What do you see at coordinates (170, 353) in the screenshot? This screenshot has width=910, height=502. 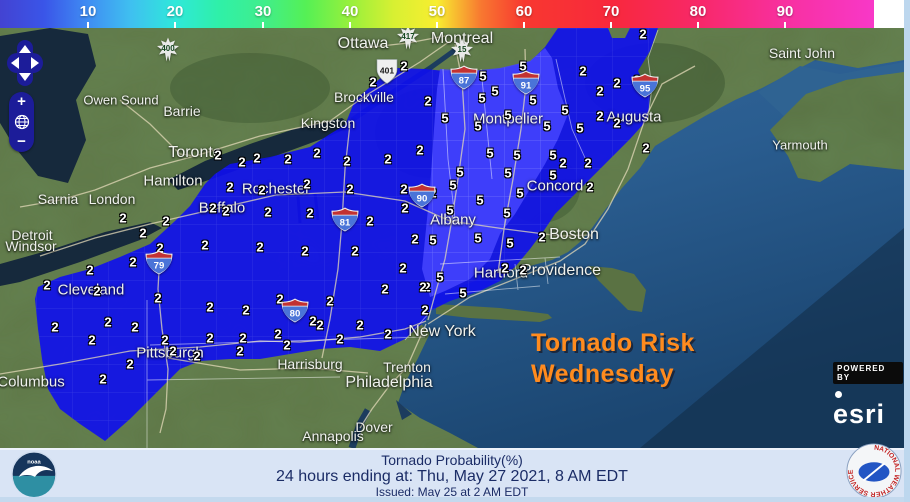 I see `city-label-pittsburgh: Pittsburgh` at bounding box center [170, 353].